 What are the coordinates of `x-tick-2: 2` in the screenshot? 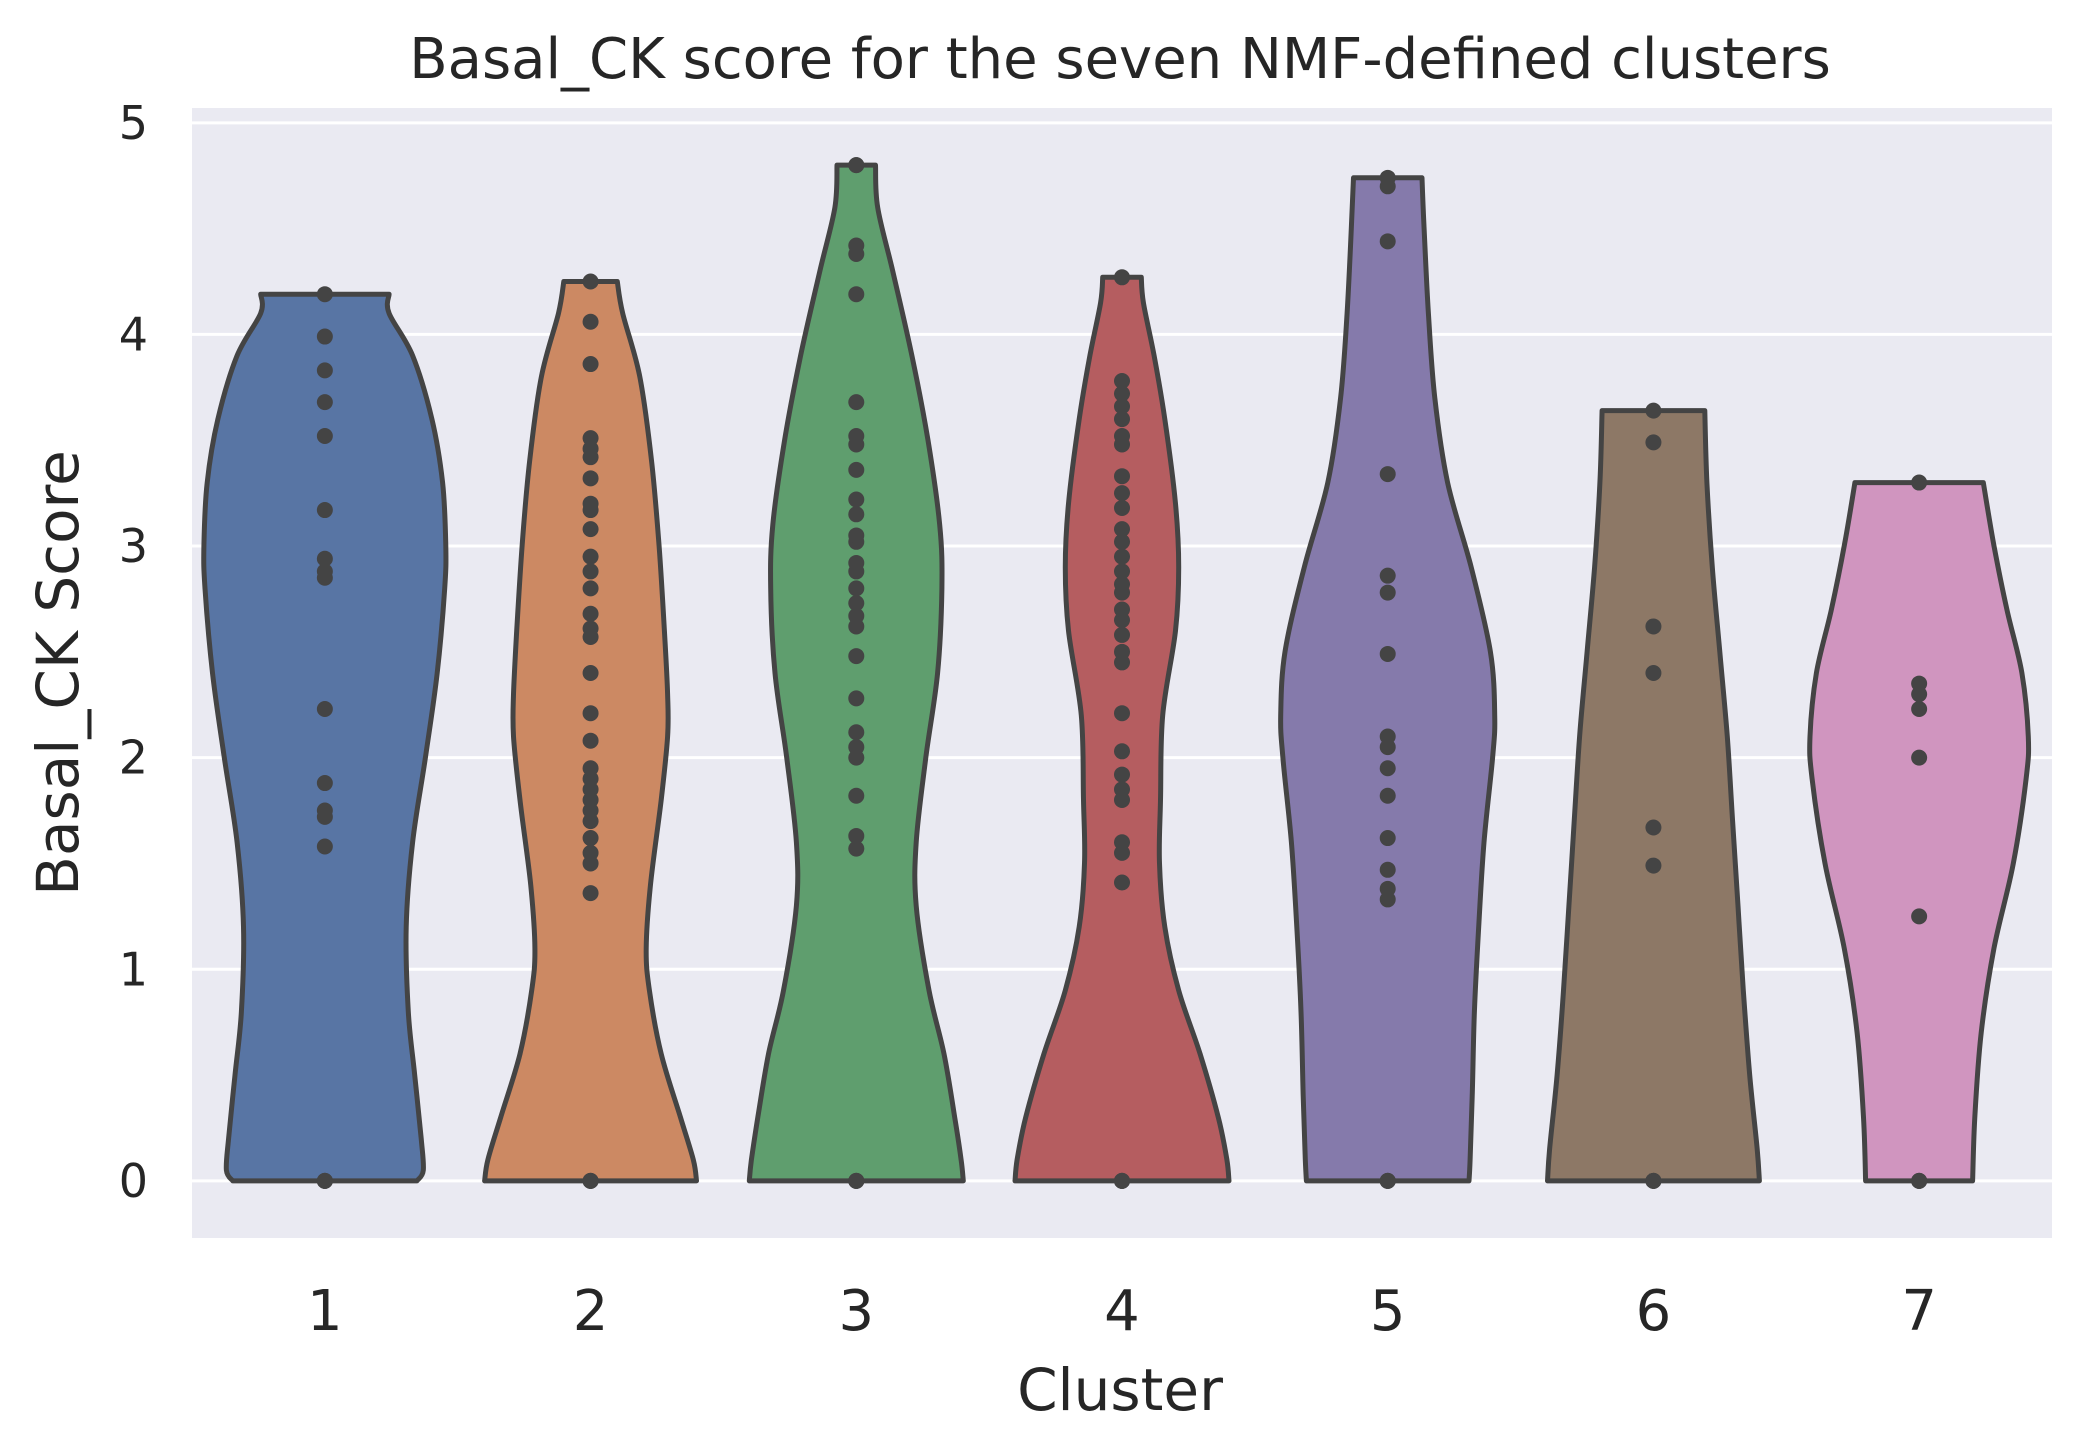 It's located at (591, 1311).